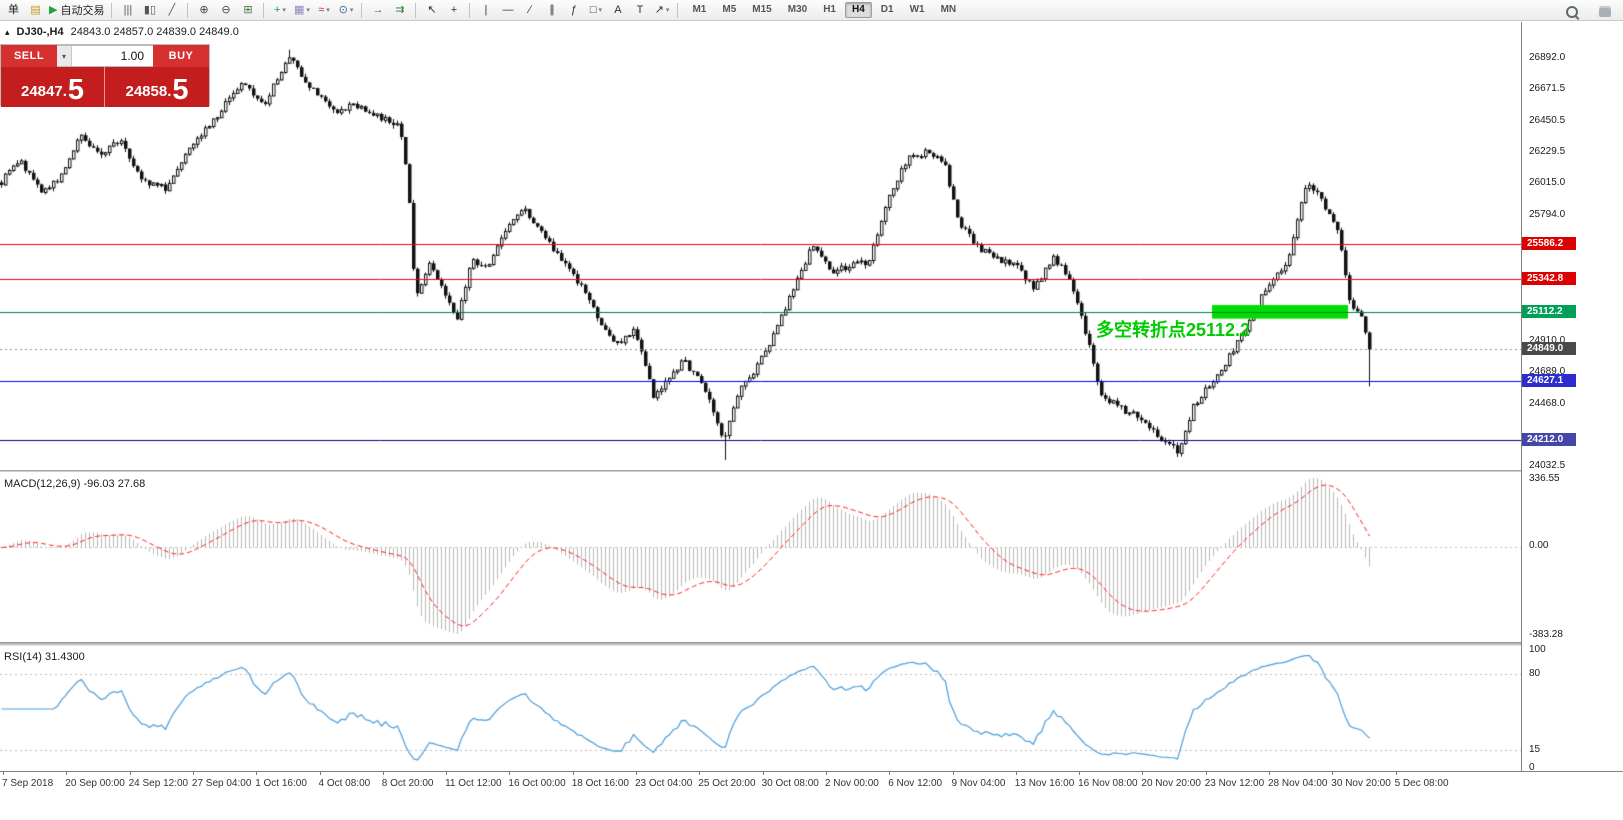  I want to click on candles-chart-button: ▮▯, so click(149, 10).